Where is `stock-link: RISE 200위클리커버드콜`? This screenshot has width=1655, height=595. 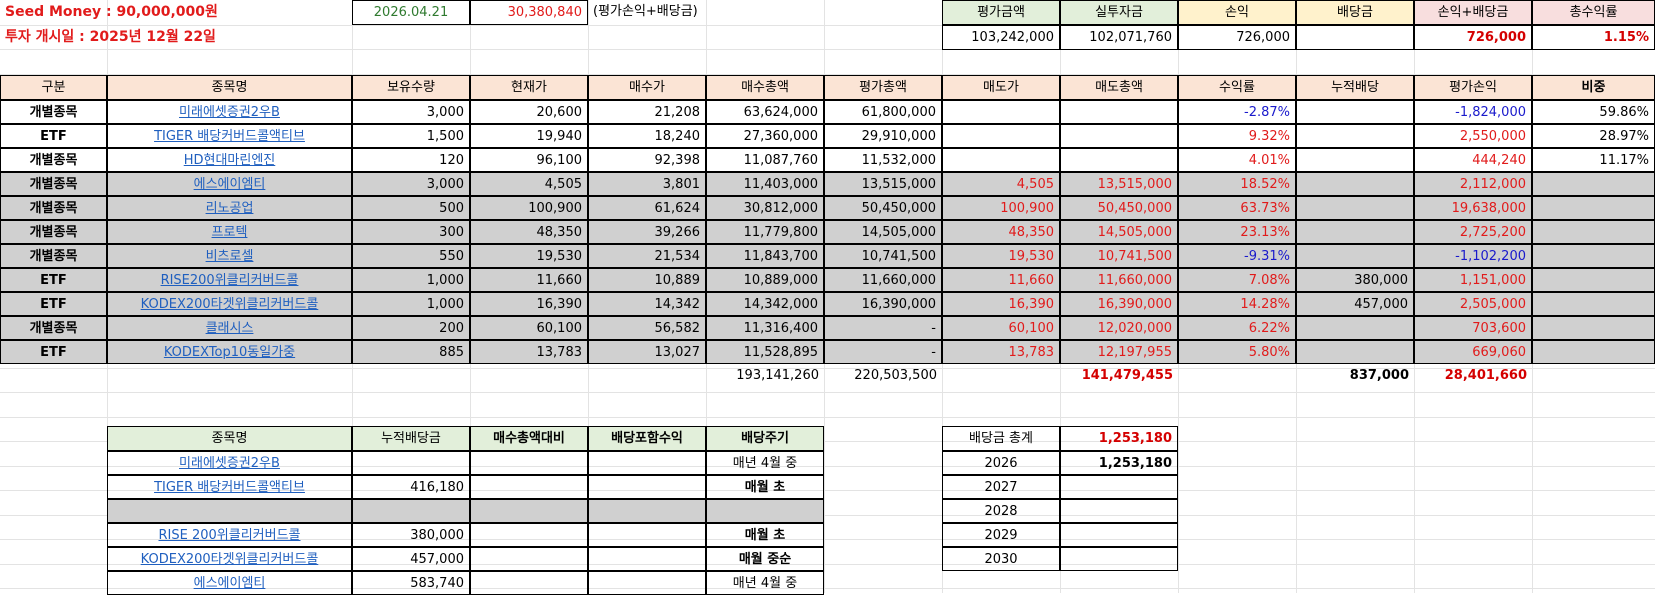 stock-link: RISE 200위클리커버드콜 is located at coordinates (229, 535).